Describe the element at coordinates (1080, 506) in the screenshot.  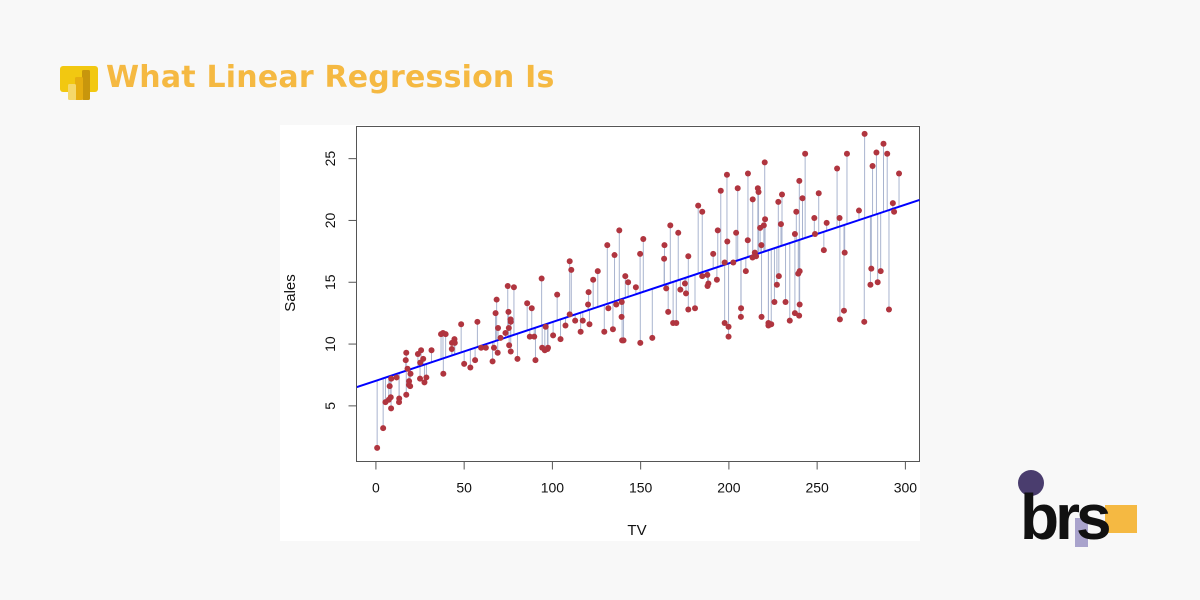
I see `brs-logo: brs` at that location.